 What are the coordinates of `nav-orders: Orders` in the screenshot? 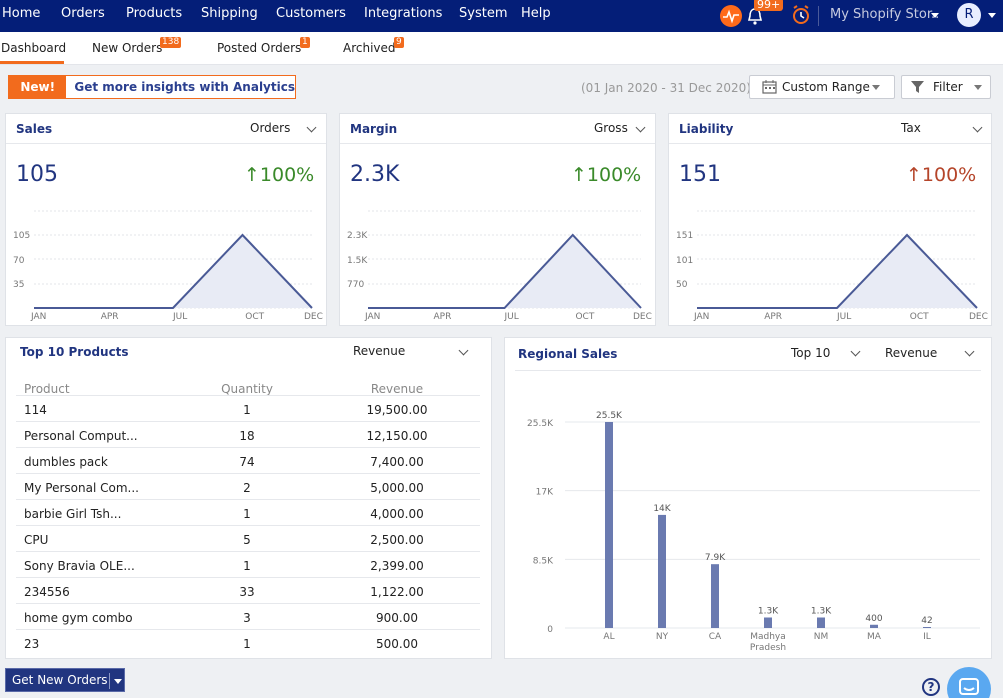 It's located at (83, 13).